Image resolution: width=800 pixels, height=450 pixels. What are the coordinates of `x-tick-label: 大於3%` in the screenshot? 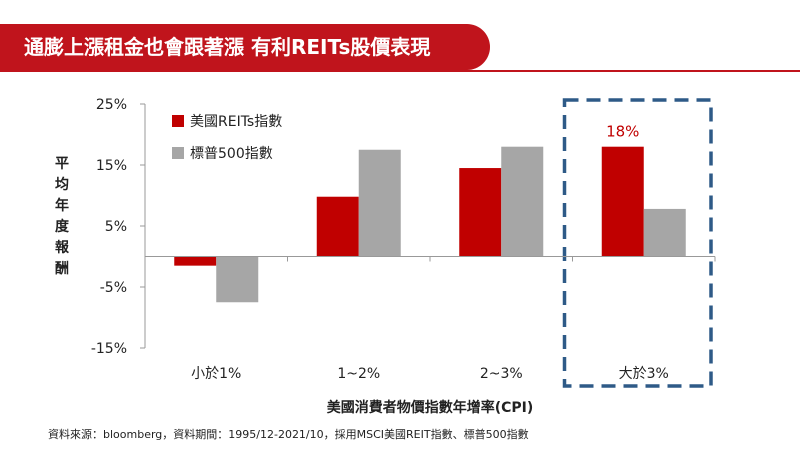 It's located at (644, 374).